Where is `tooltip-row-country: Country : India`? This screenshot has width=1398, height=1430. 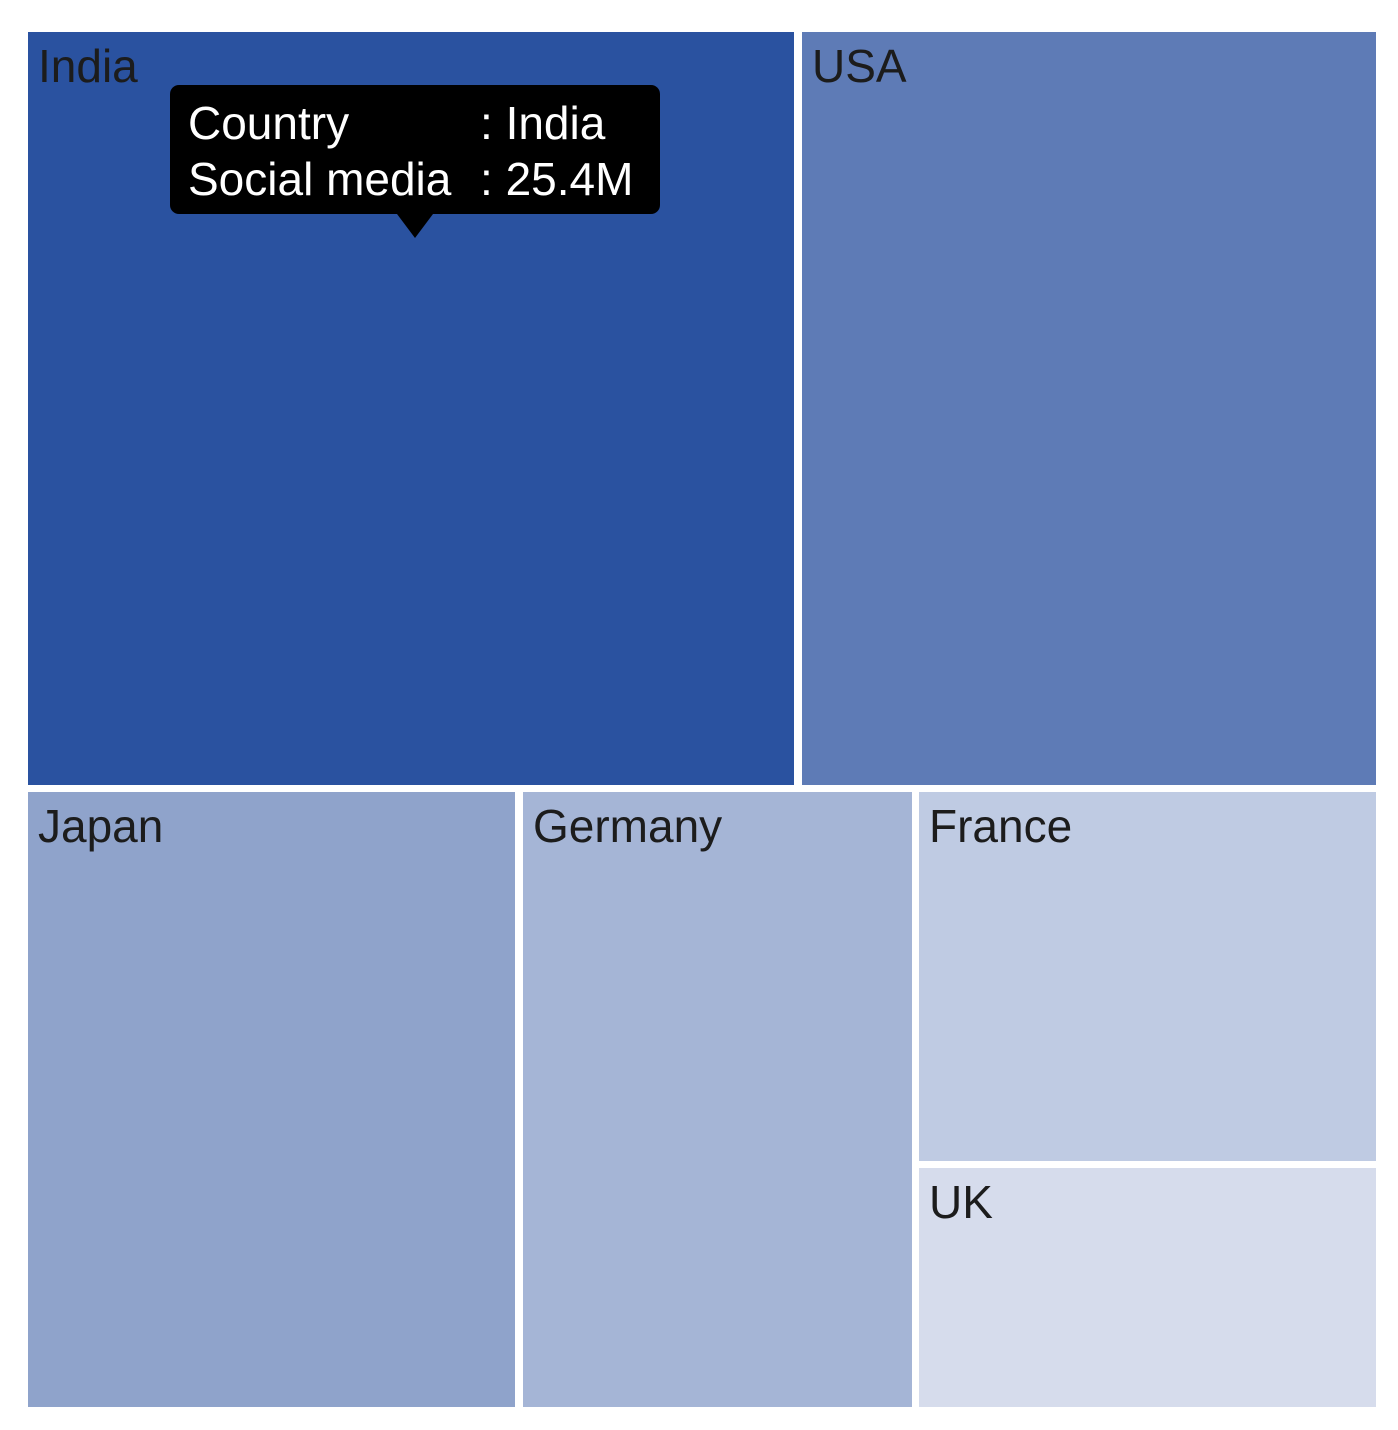 tooltip-row-country: Country : India is located at coordinates (424, 123).